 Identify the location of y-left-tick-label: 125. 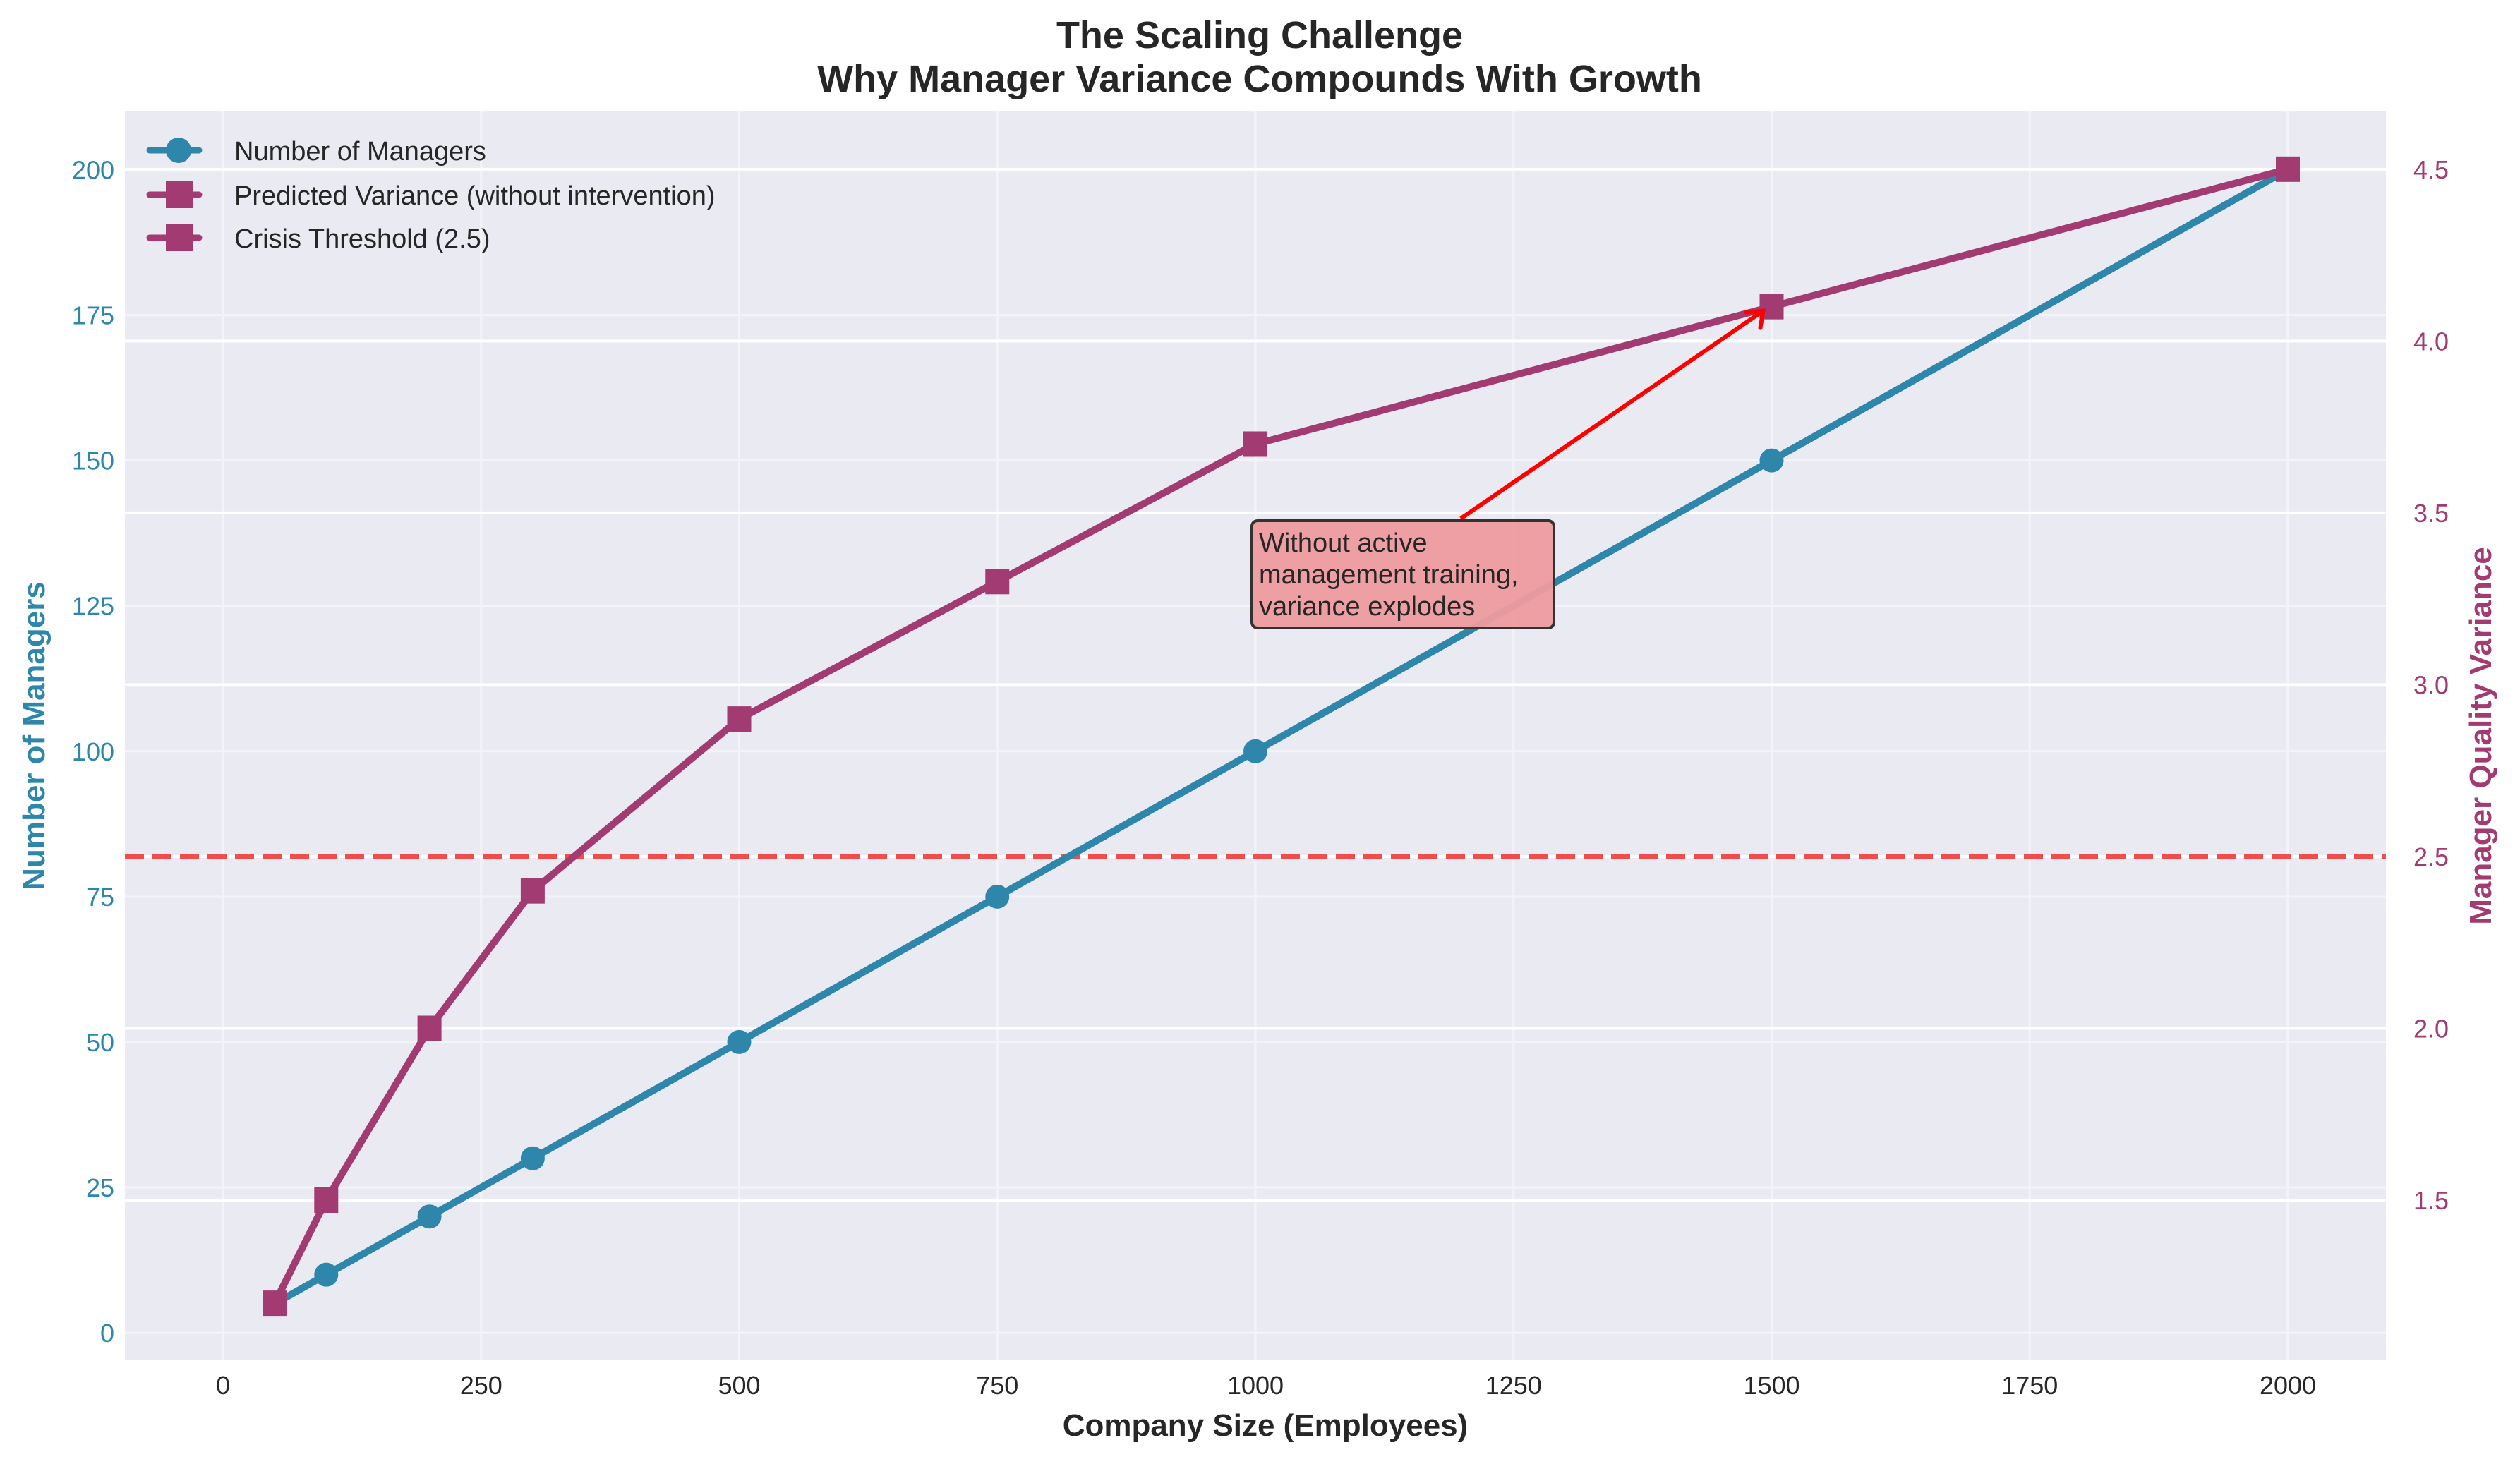
(93, 606).